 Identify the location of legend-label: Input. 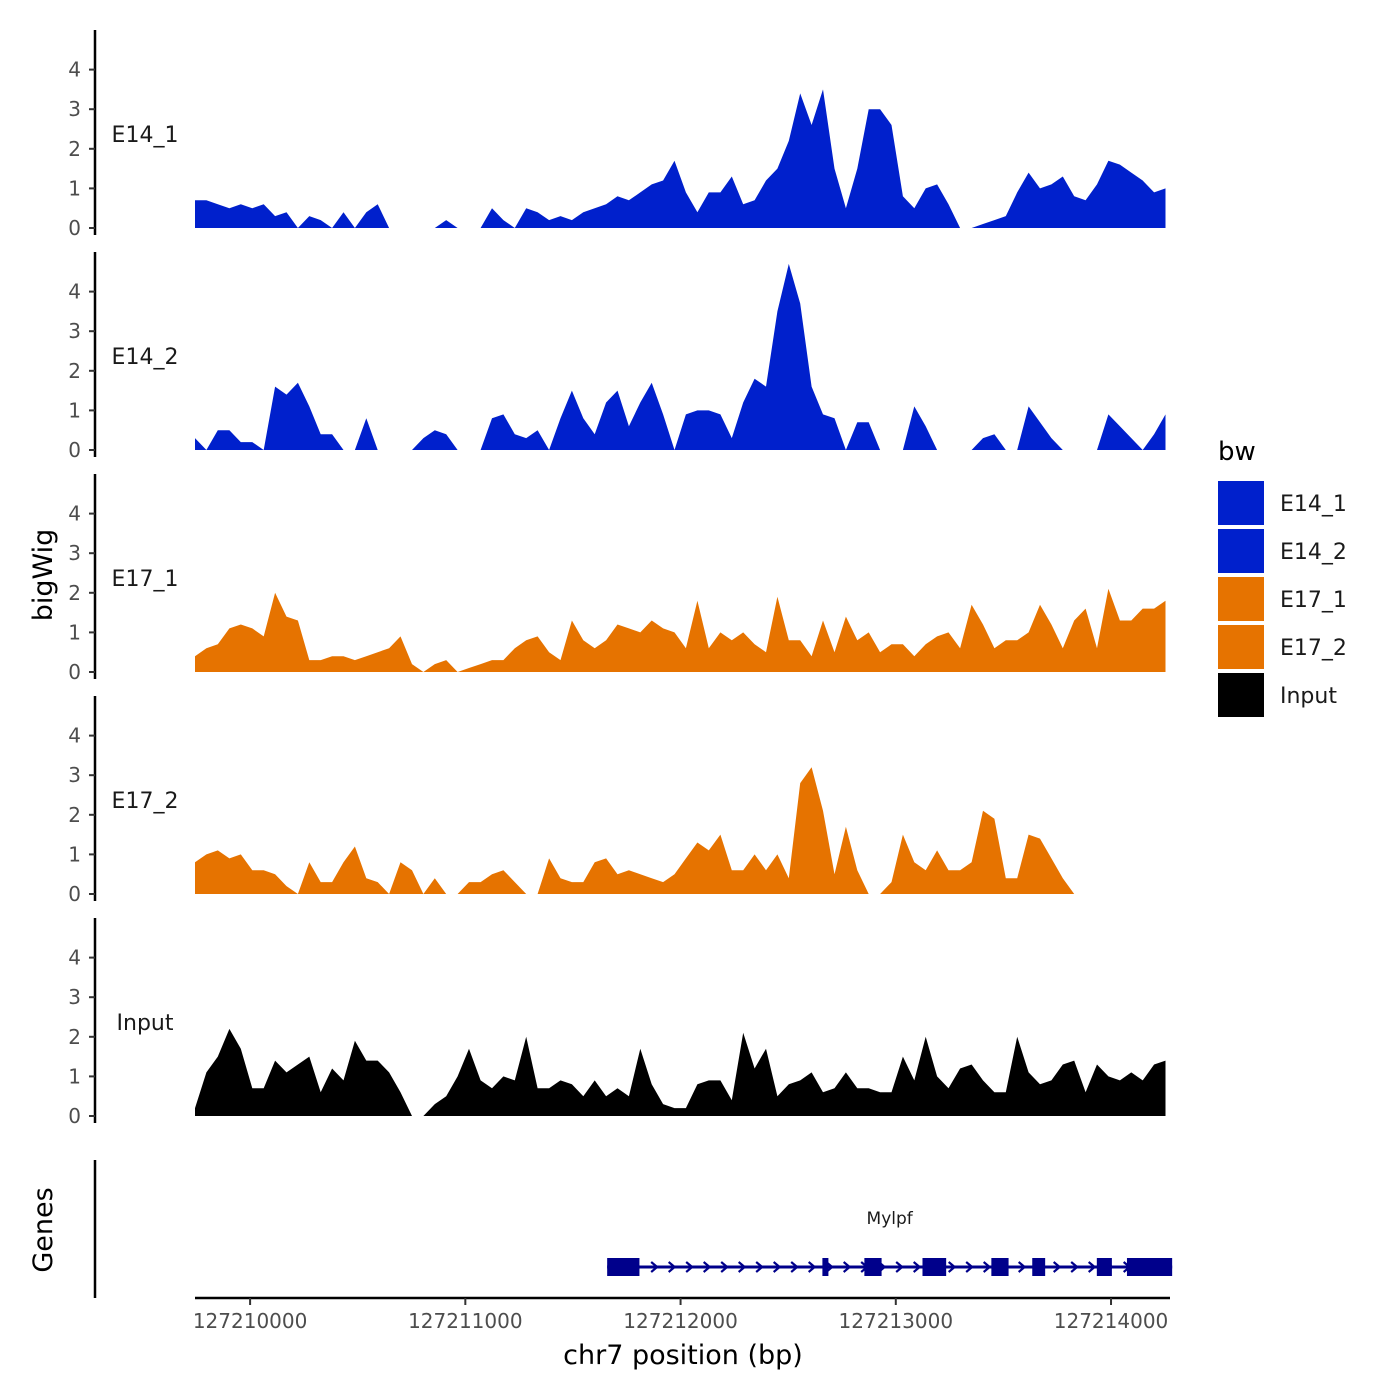
(1308, 696).